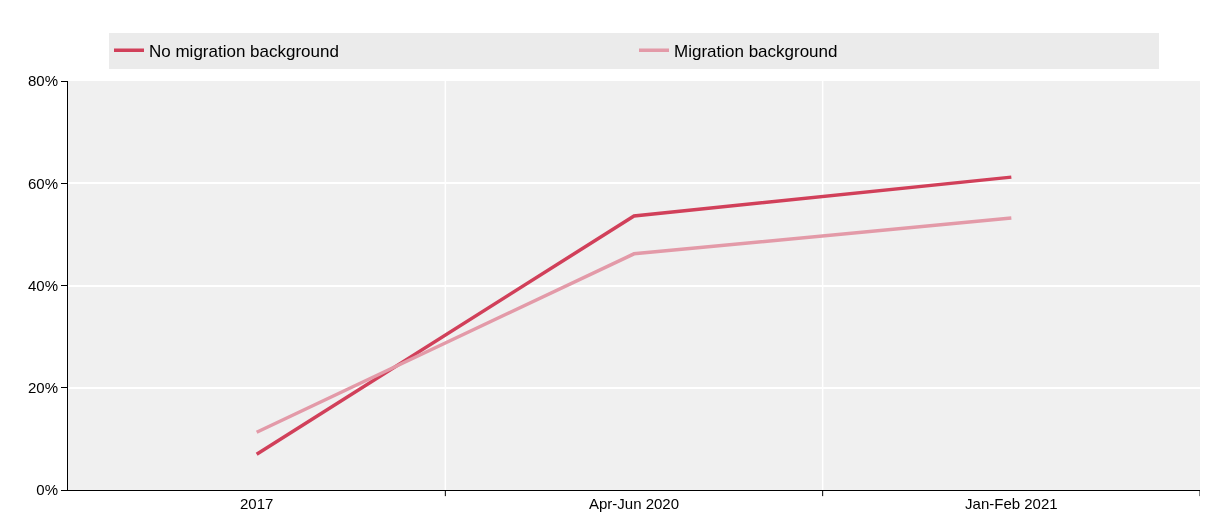 The height and width of the screenshot is (518, 1205). Describe the element at coordinates (256, 503) in the screenshot. I see `x-tick-label: 2017` at that location.